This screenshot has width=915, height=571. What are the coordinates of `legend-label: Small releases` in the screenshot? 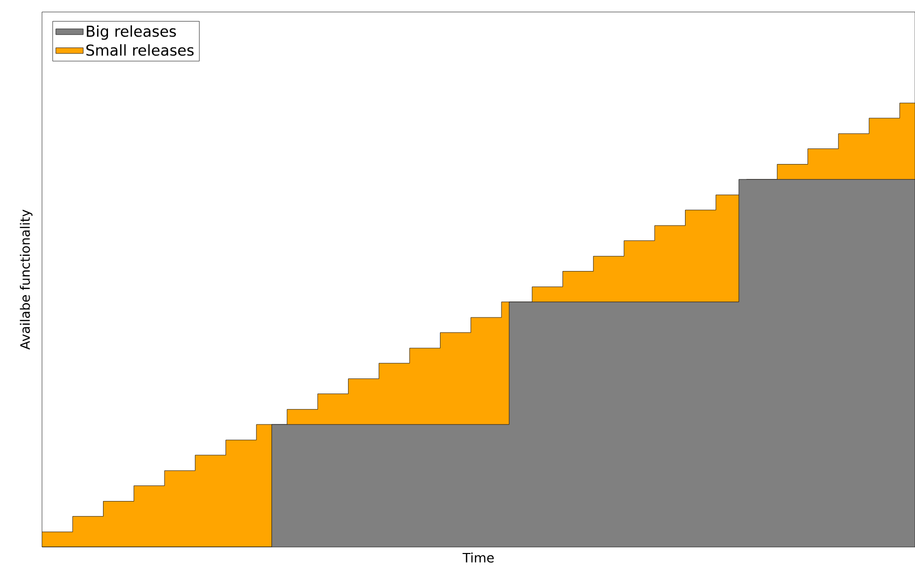 It's located at (140, 50).